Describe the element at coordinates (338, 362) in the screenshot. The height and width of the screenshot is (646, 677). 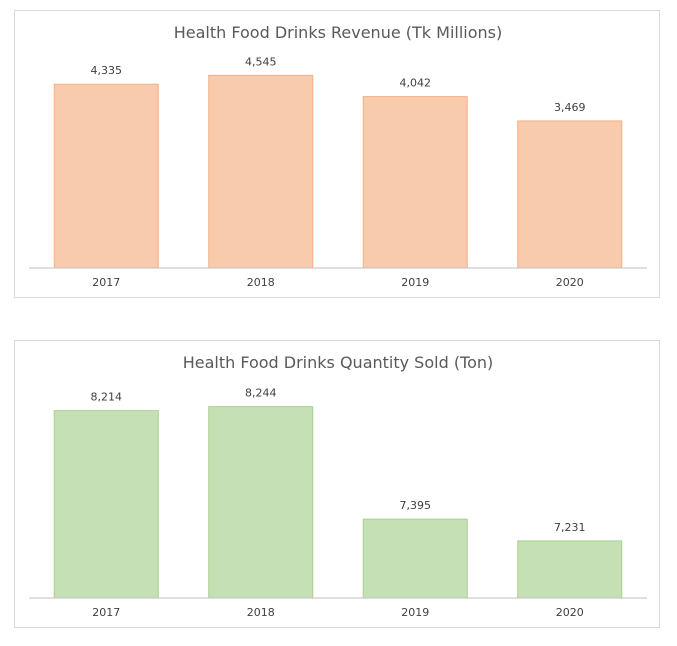
I see `quantity-chart-title: Health Food Drinks Quantity Sold (Ton)` at that location.